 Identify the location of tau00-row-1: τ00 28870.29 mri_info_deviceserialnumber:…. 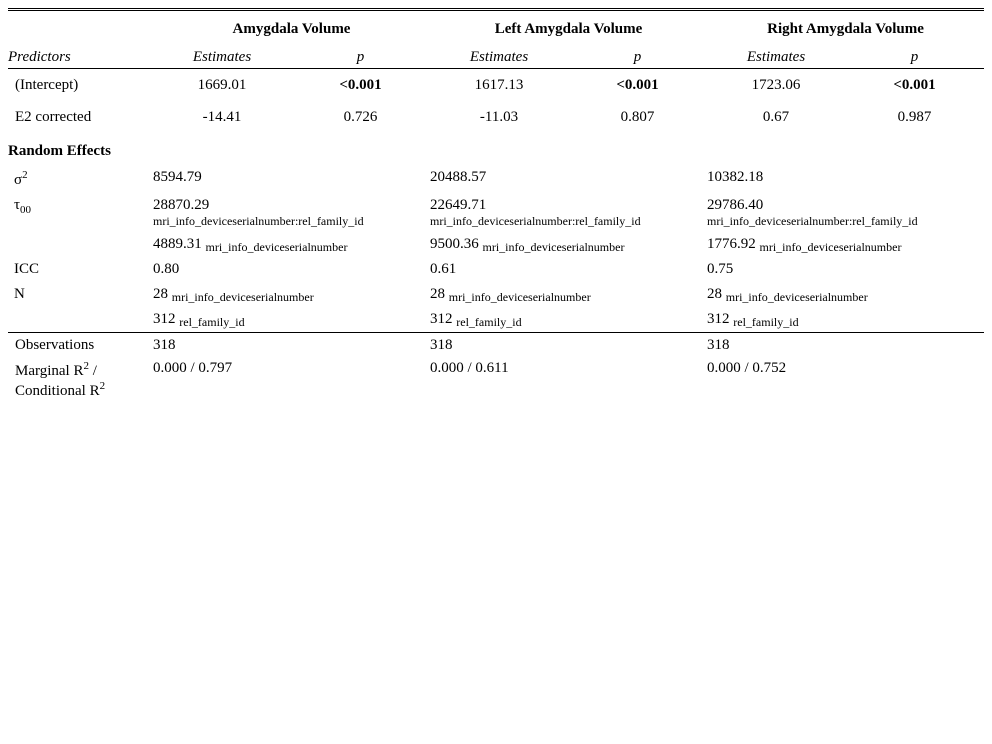
(496, 212).